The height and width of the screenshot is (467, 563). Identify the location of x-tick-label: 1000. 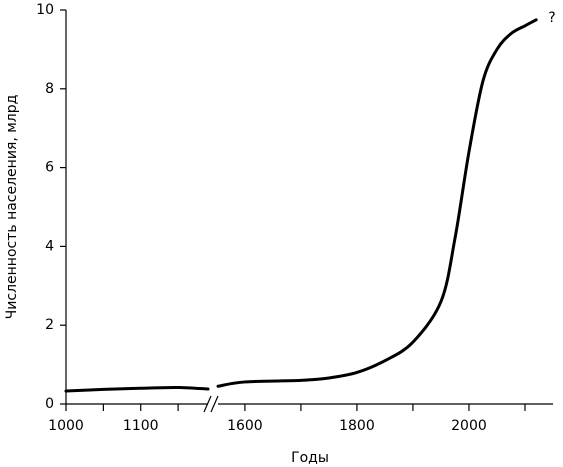
(66, 426).